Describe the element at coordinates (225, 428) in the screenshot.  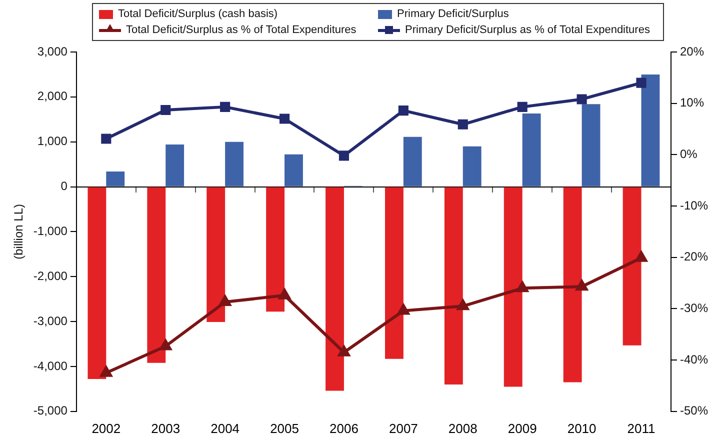
I see `x-tick-label: 2004` at that location.